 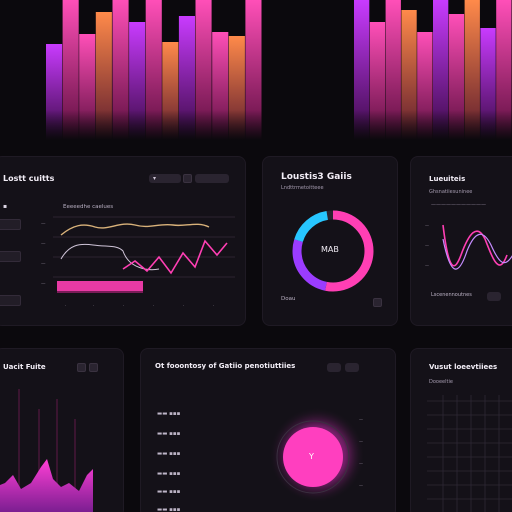 I want to click on donut-center-label: MAB, so click(x=330, y=249).